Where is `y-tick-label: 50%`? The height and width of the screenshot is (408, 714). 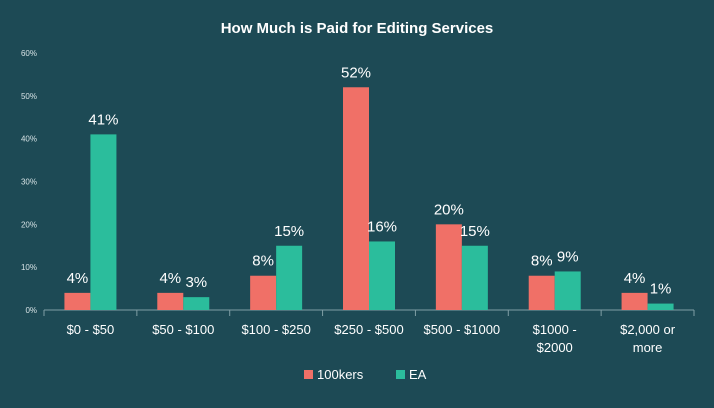 y-tick-label: 50% is located at coordinates (29, 96).